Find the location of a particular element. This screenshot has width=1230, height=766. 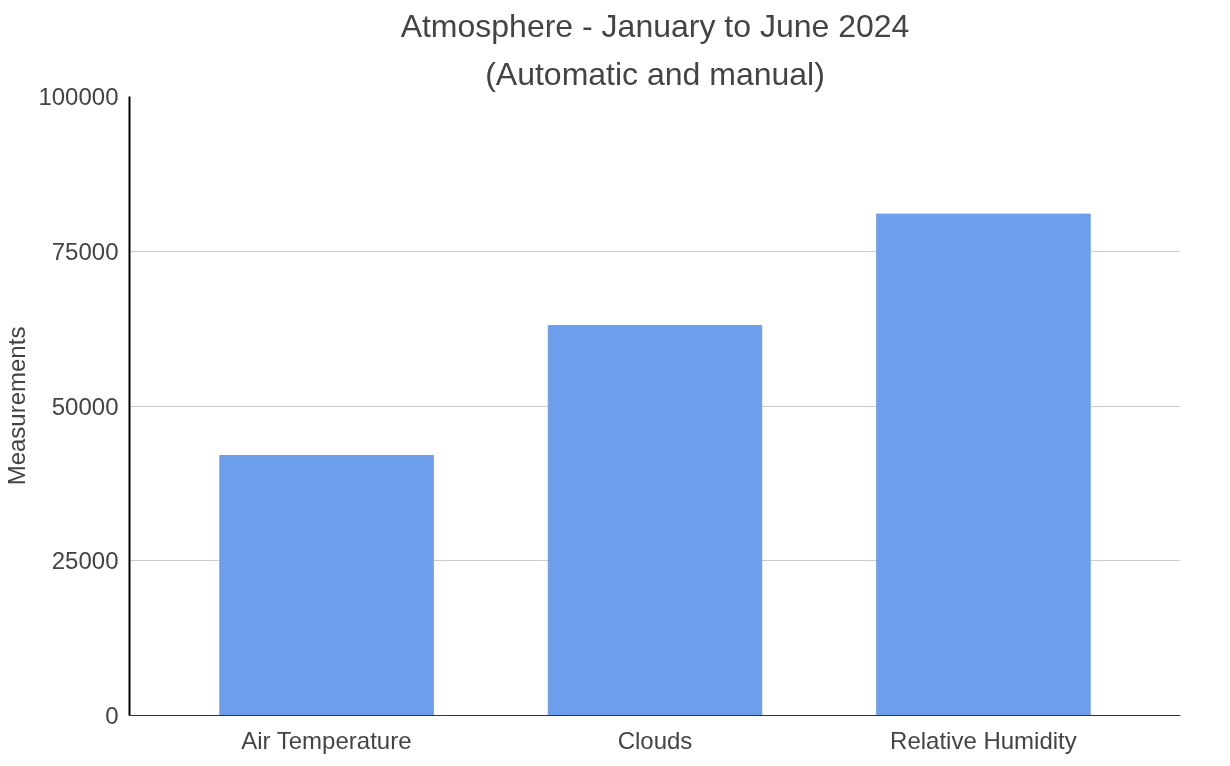

y-tick-label: 100000 is located at coordinates (78, 96).